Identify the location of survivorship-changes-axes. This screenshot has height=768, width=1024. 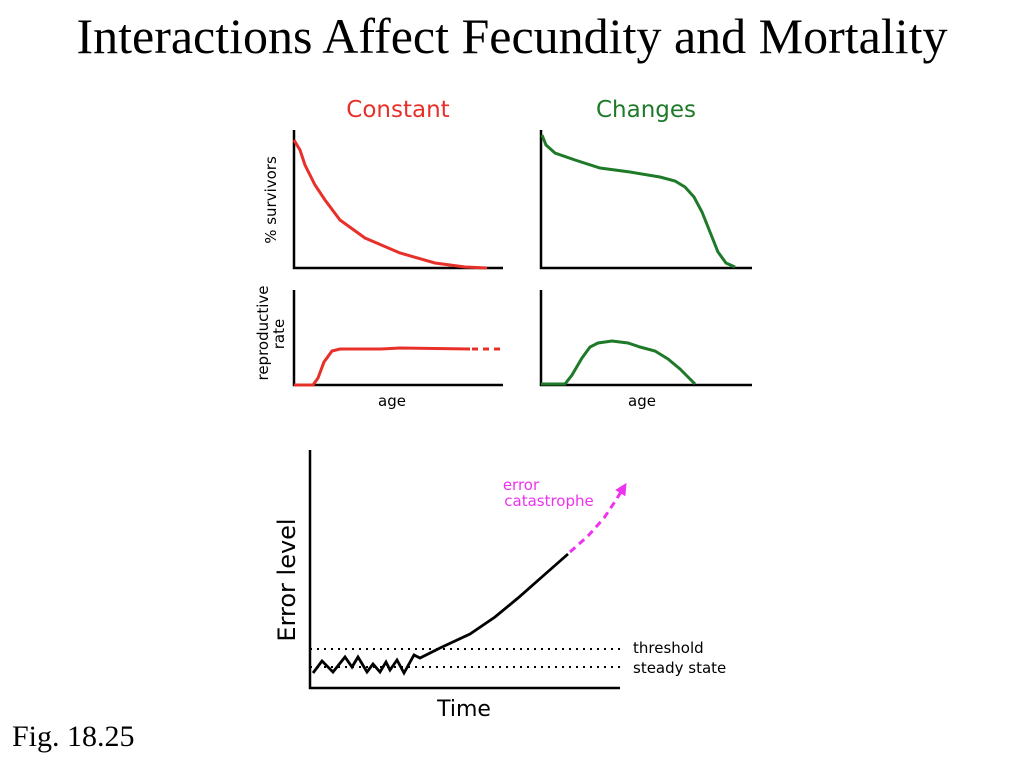
(645, 200).